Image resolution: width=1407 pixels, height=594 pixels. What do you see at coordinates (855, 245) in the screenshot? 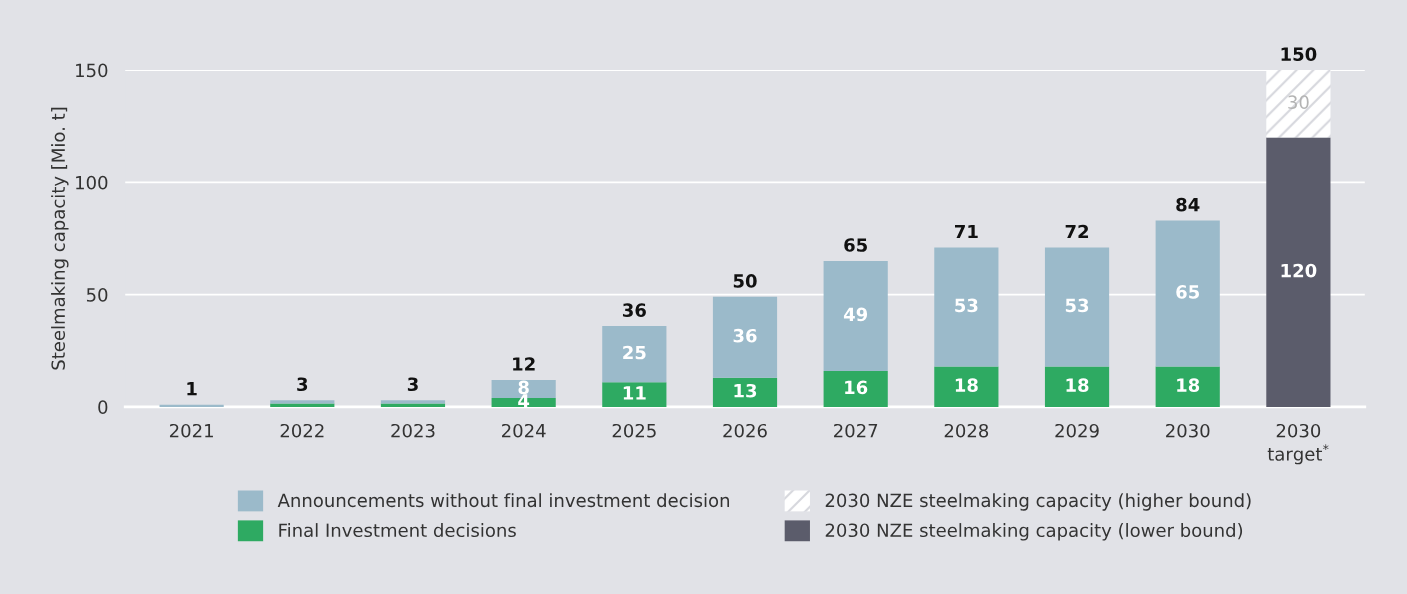
I see `total-label: 65` at bounding box center [855, 245].